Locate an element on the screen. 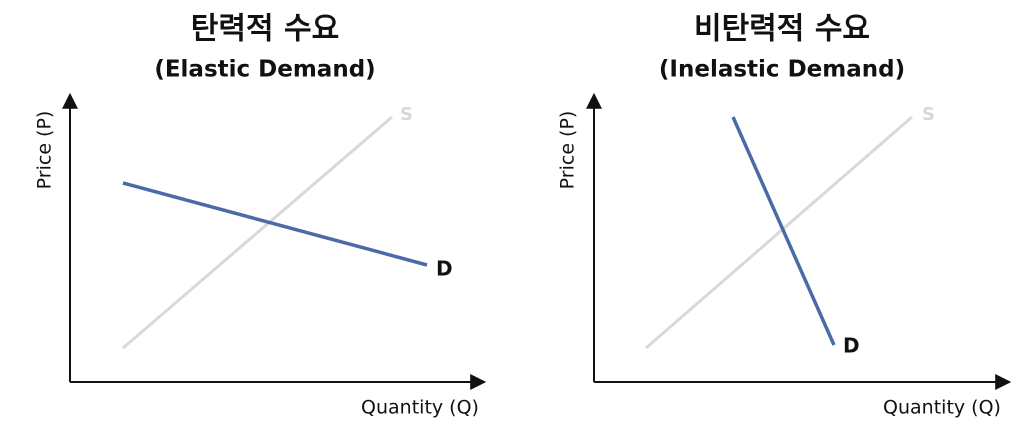 This screenshot has width=1024, height=428. panel-subtitle: (Inelastic Demand) is located at coordinates (782, 70).